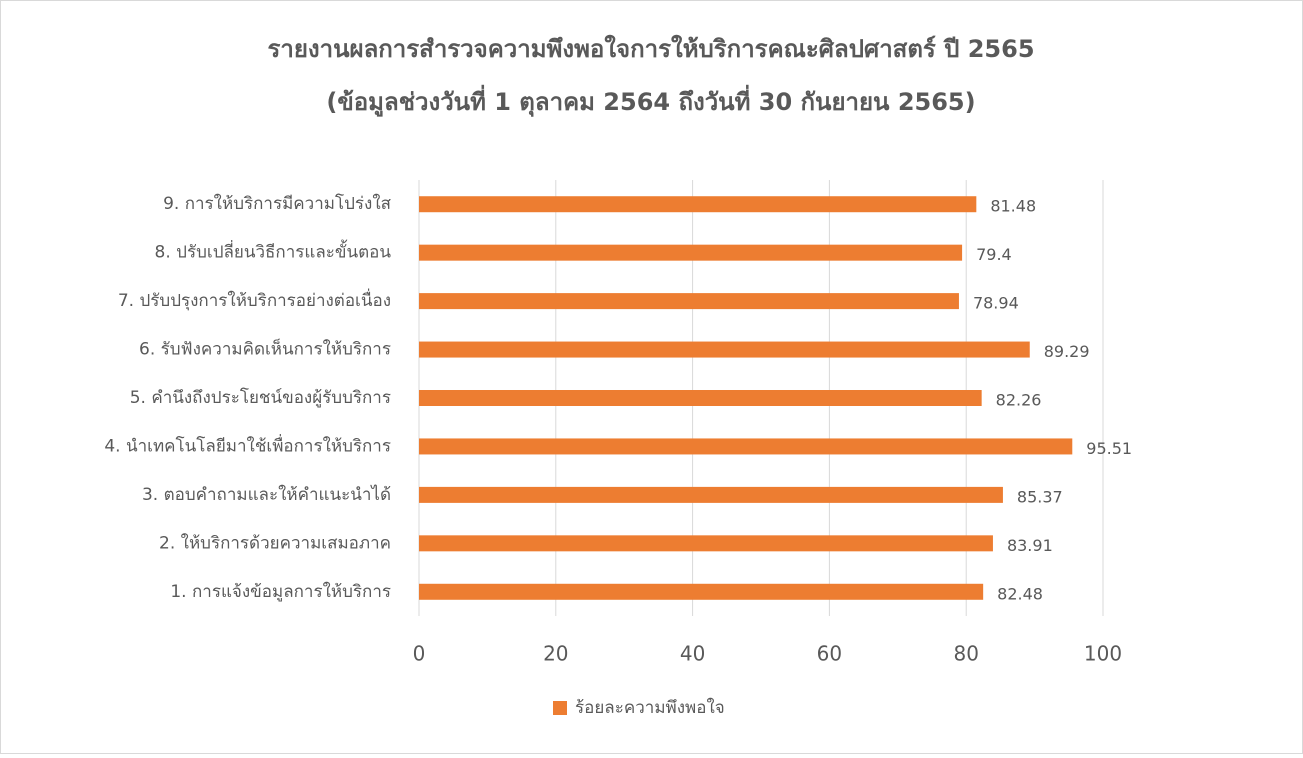 Image resolution: width=1303 pixels, height=758 pixels. Describe the element at coordinates (1040, 496) in the screenshot. I see `value-label: 85.37` at that location.